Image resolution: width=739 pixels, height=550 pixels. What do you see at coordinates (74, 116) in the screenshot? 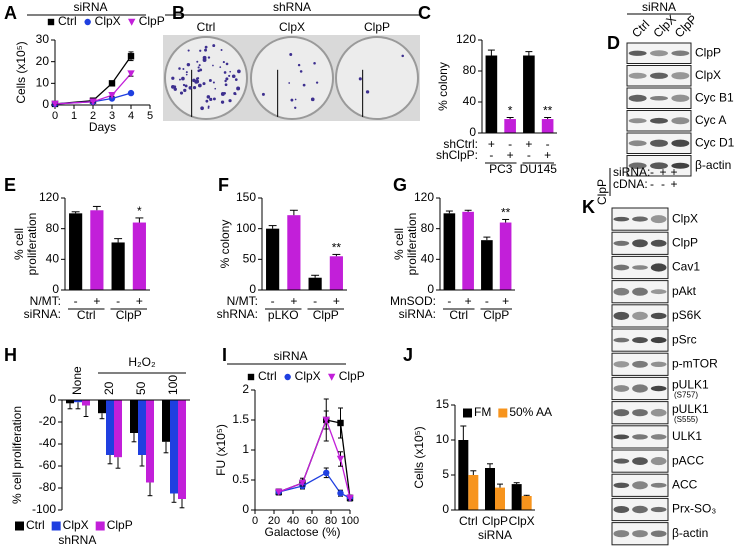
I see `x-tick-label: 1` at bounding box center [74, 116].